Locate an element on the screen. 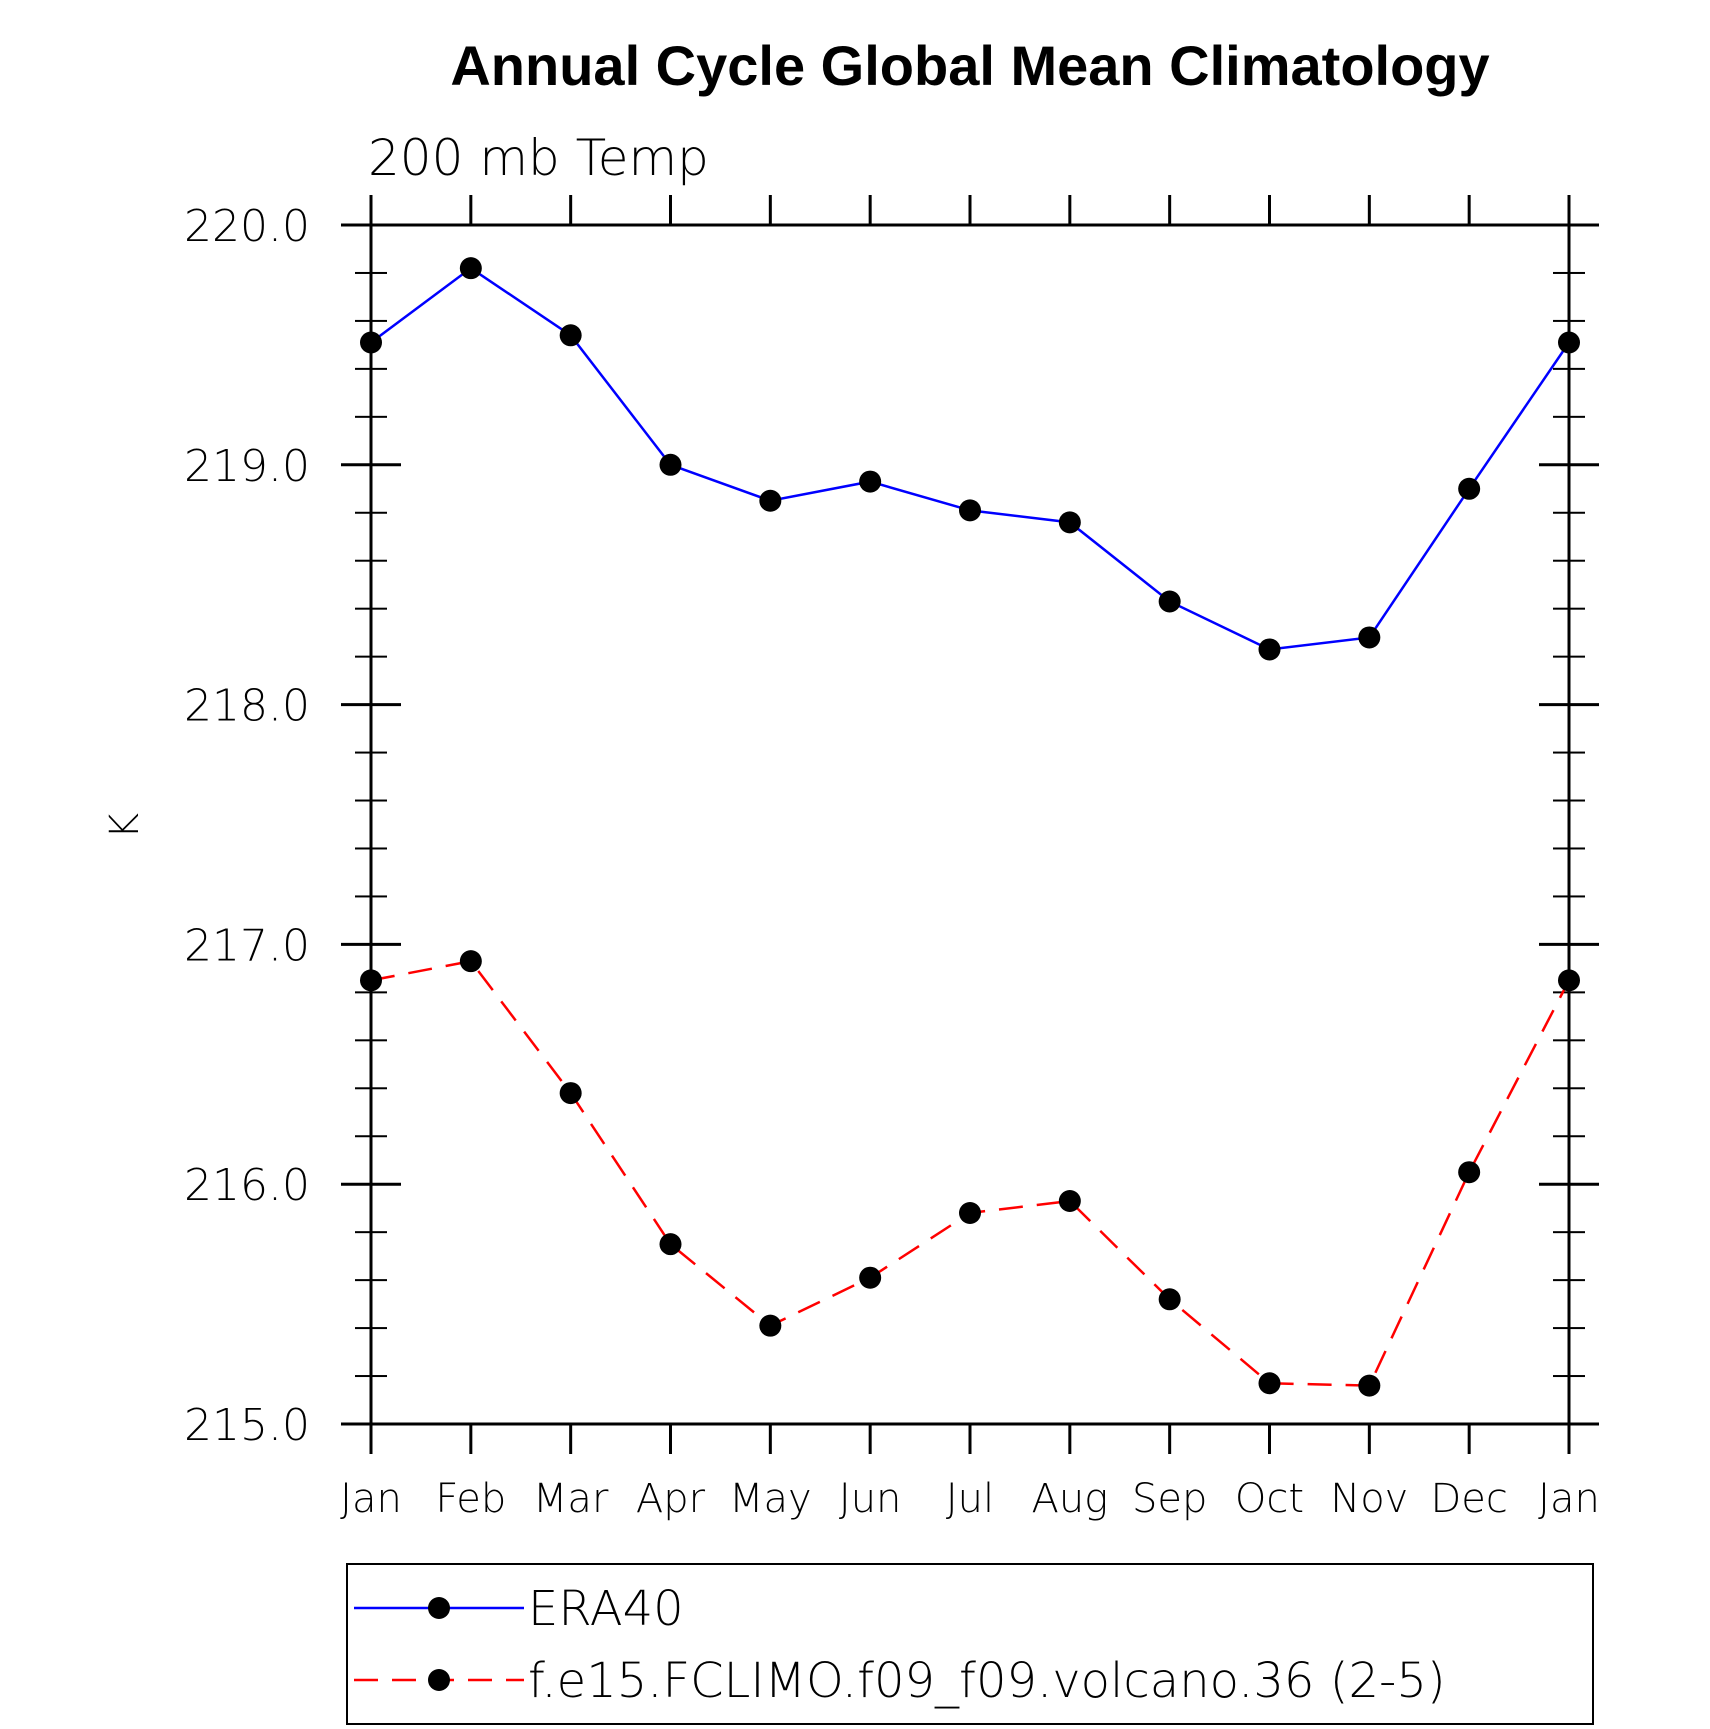 Image resolution: width=1710 pixels, height=1729 pixels. x-tick-label: Jul is located at coordinates (970, 1499).